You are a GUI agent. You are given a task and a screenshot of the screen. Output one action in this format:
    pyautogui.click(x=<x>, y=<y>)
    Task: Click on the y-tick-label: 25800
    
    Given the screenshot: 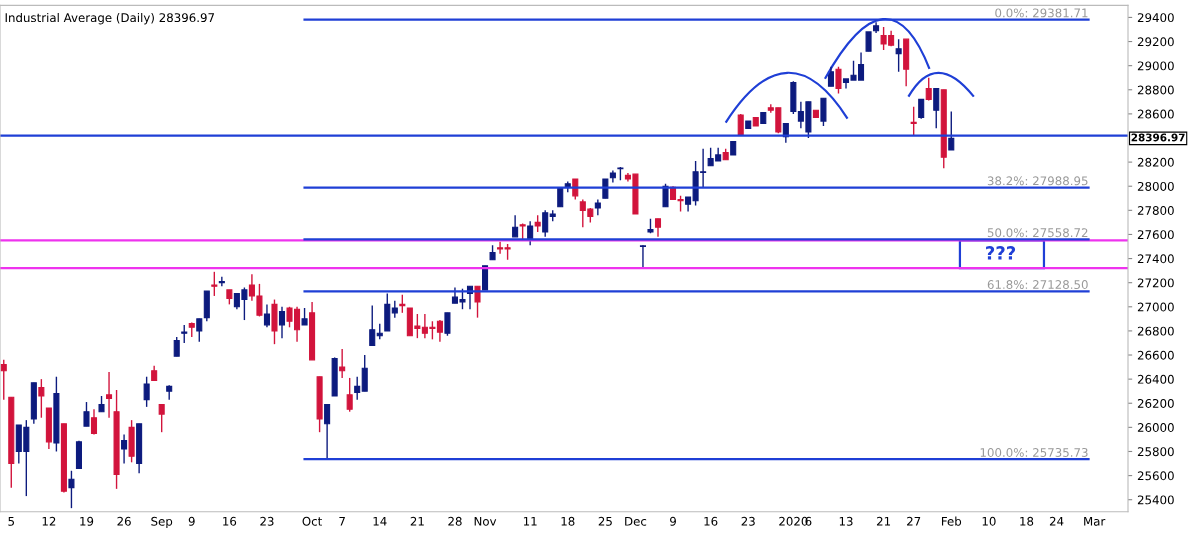 What is the action you would take?
    pyautogui.click(x=1155, y=452)
    